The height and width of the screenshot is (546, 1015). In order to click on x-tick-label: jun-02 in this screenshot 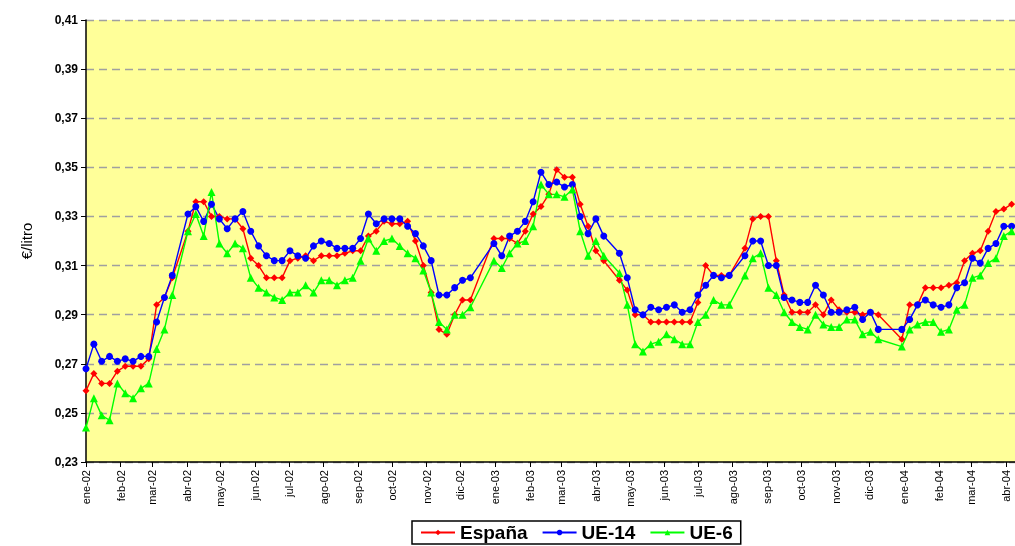, I will do `click(255, 486)`.